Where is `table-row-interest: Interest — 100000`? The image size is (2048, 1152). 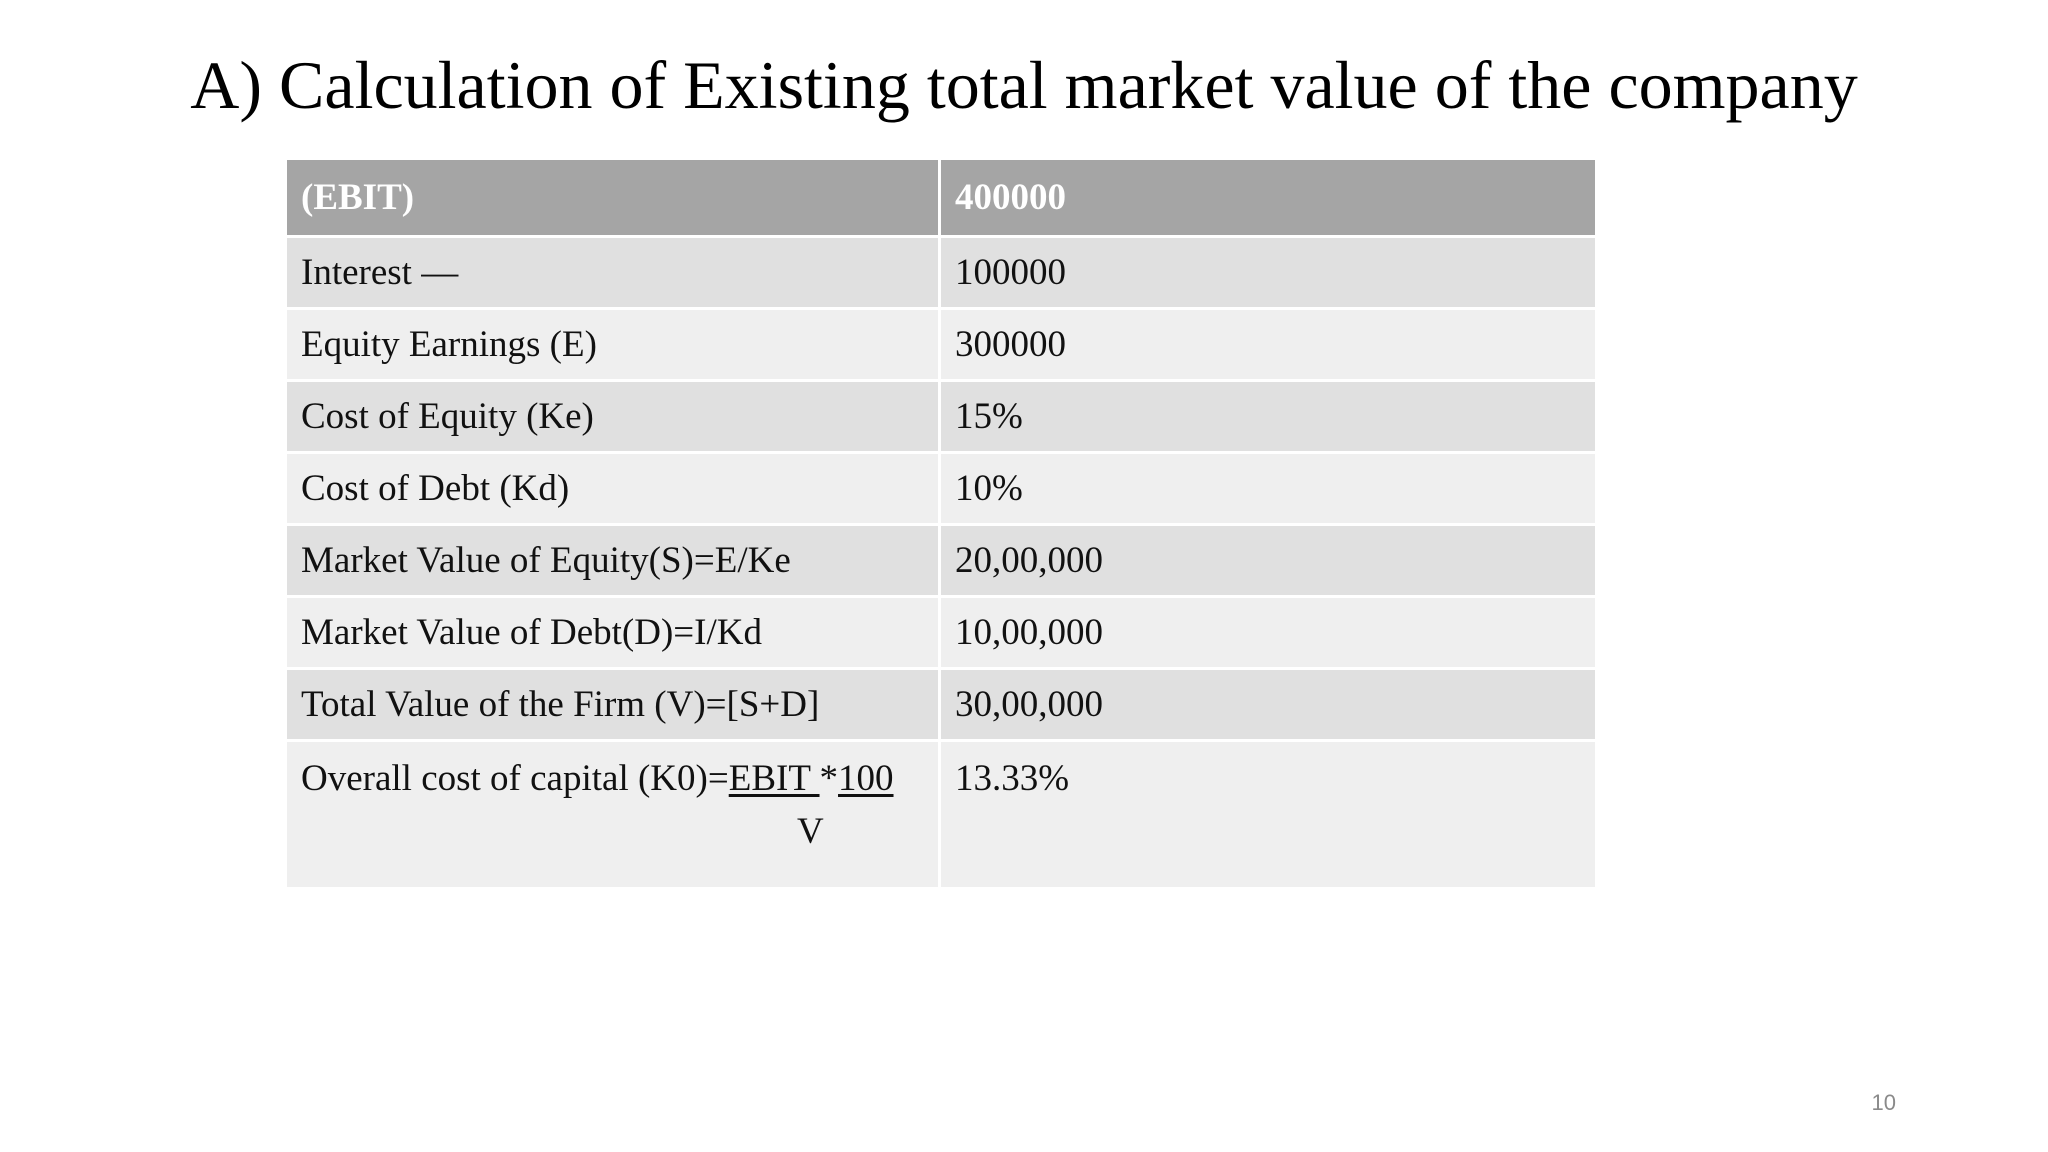 table-row-interest: Interest — 100000 is located at coordinates (941, 272).